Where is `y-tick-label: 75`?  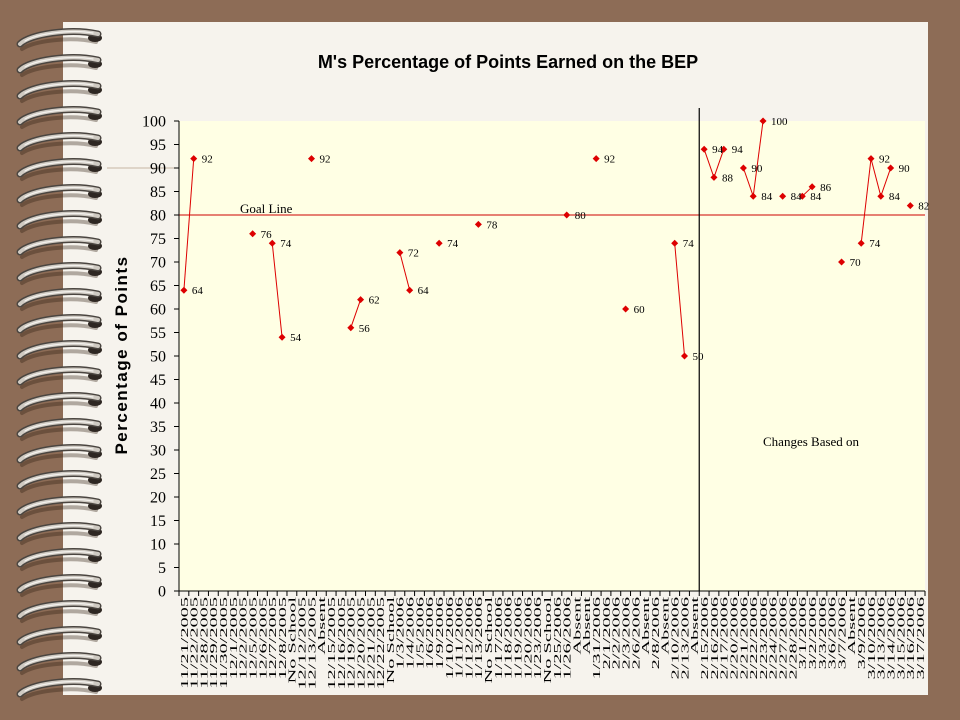
y-tick-label: 75 is located at coordinates (158, 239).